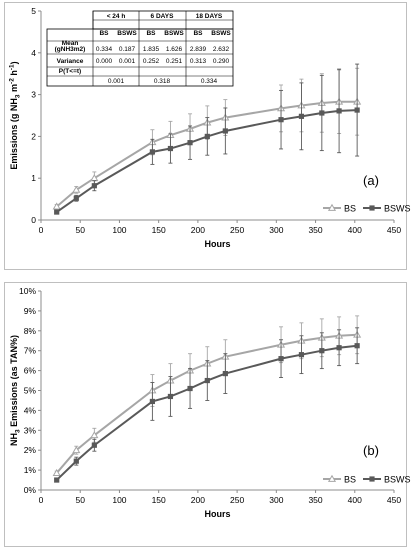  I want to click on table-cell: 0.251, so click(174, 61).